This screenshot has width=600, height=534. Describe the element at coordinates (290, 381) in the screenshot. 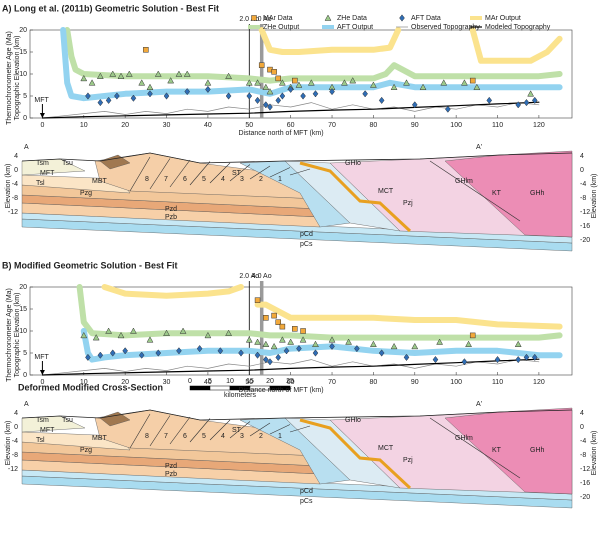

I see `scale-tick: 25` at that location.